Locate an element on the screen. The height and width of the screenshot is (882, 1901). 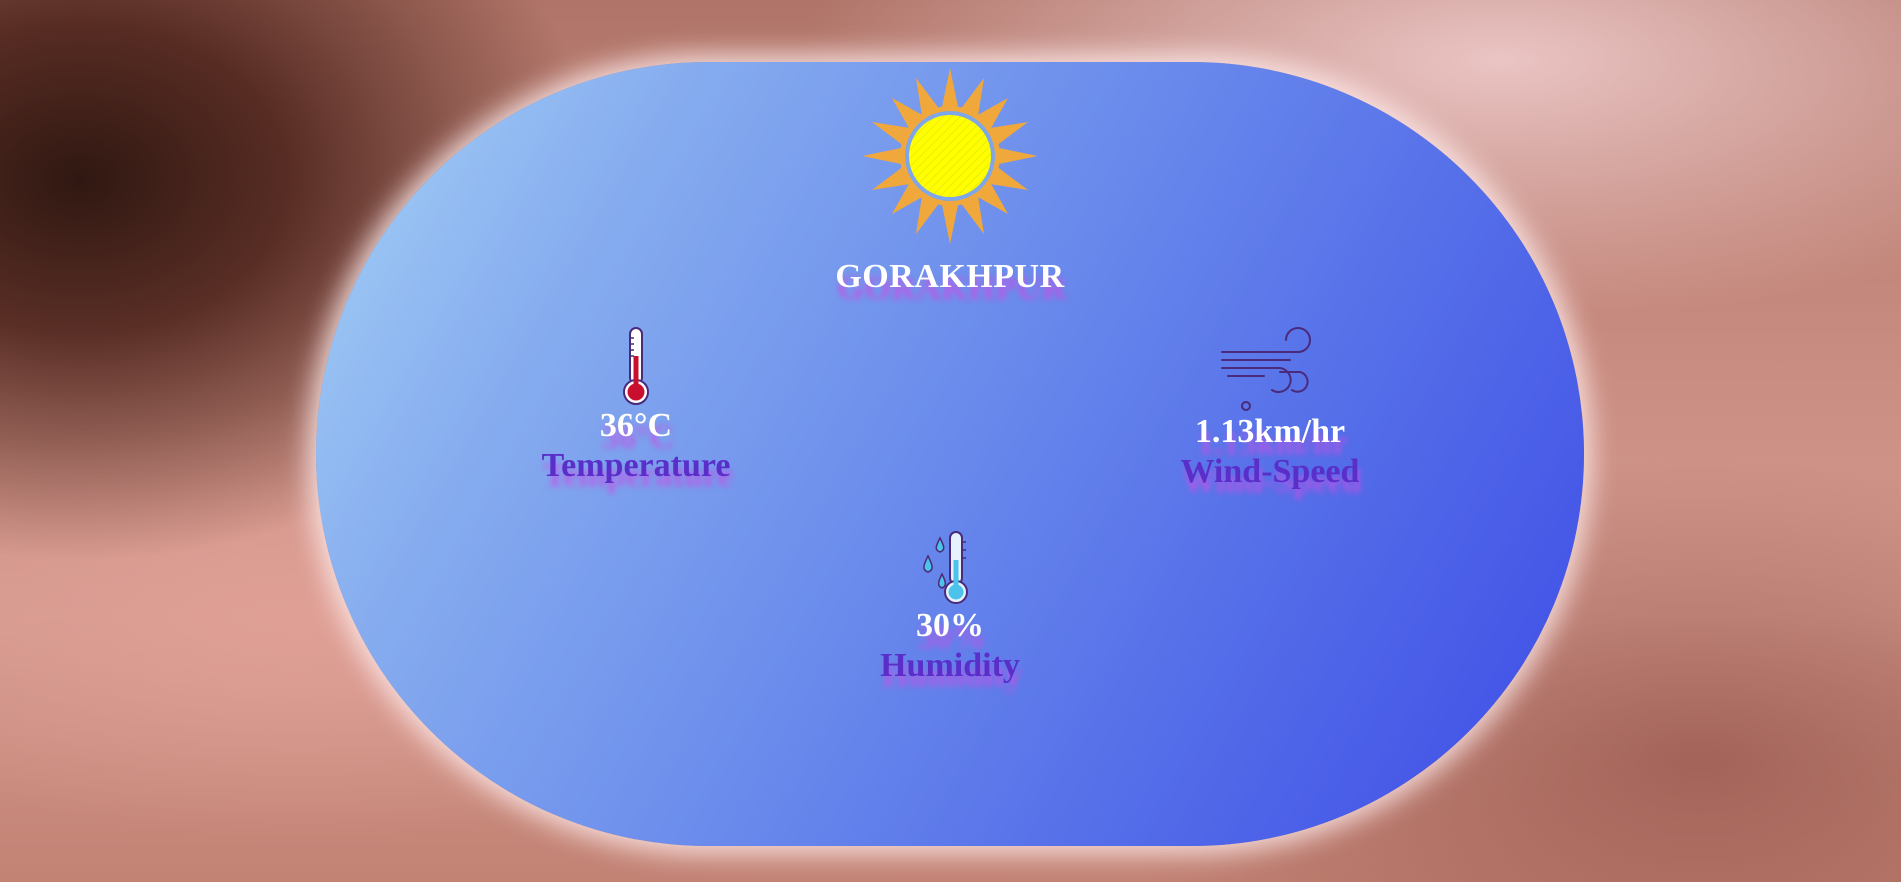
temperature-stat: 36°C Temperature is located at coordinates (636, 406).